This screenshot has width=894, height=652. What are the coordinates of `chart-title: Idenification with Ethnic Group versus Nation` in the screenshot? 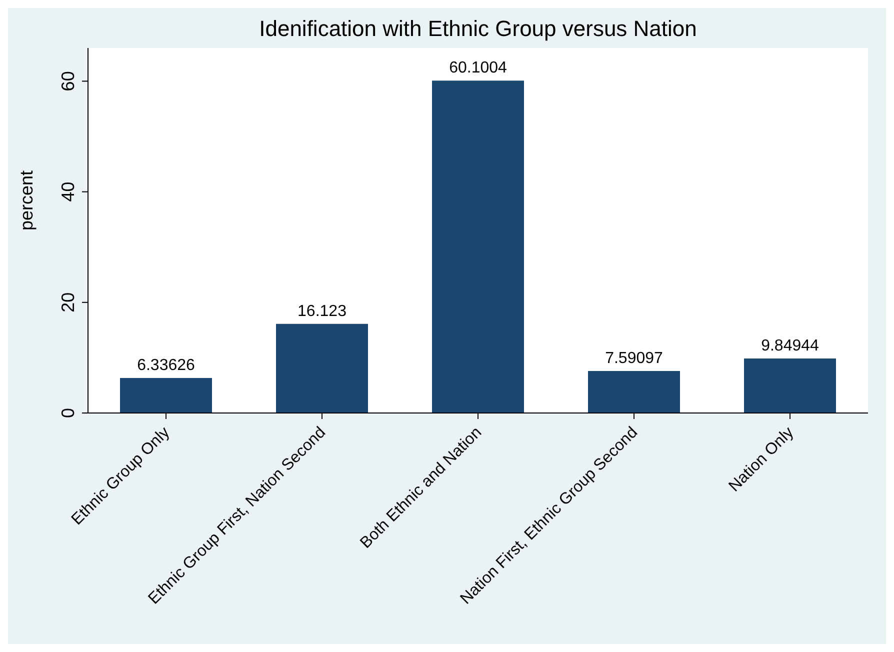 It's located at (478, 29).